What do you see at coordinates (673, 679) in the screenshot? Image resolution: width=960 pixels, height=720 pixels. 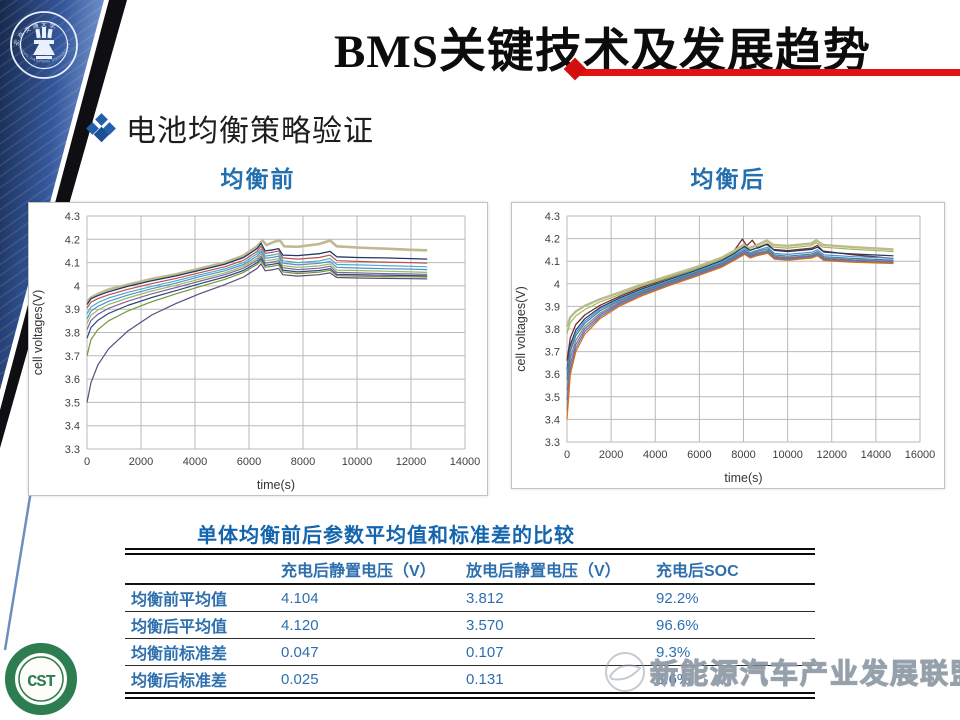 I see `cell-value: 3.6%` at bounding box center [673, 679].